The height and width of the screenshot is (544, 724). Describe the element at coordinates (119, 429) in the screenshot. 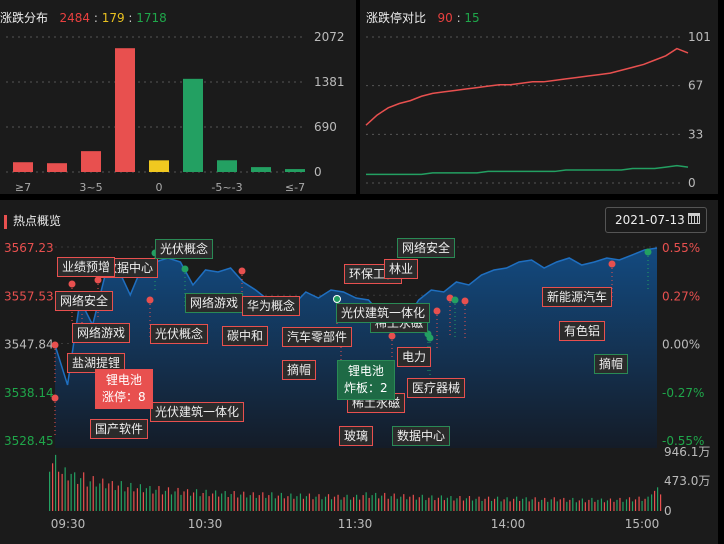

I see `event-label: 国产软件` at that location.